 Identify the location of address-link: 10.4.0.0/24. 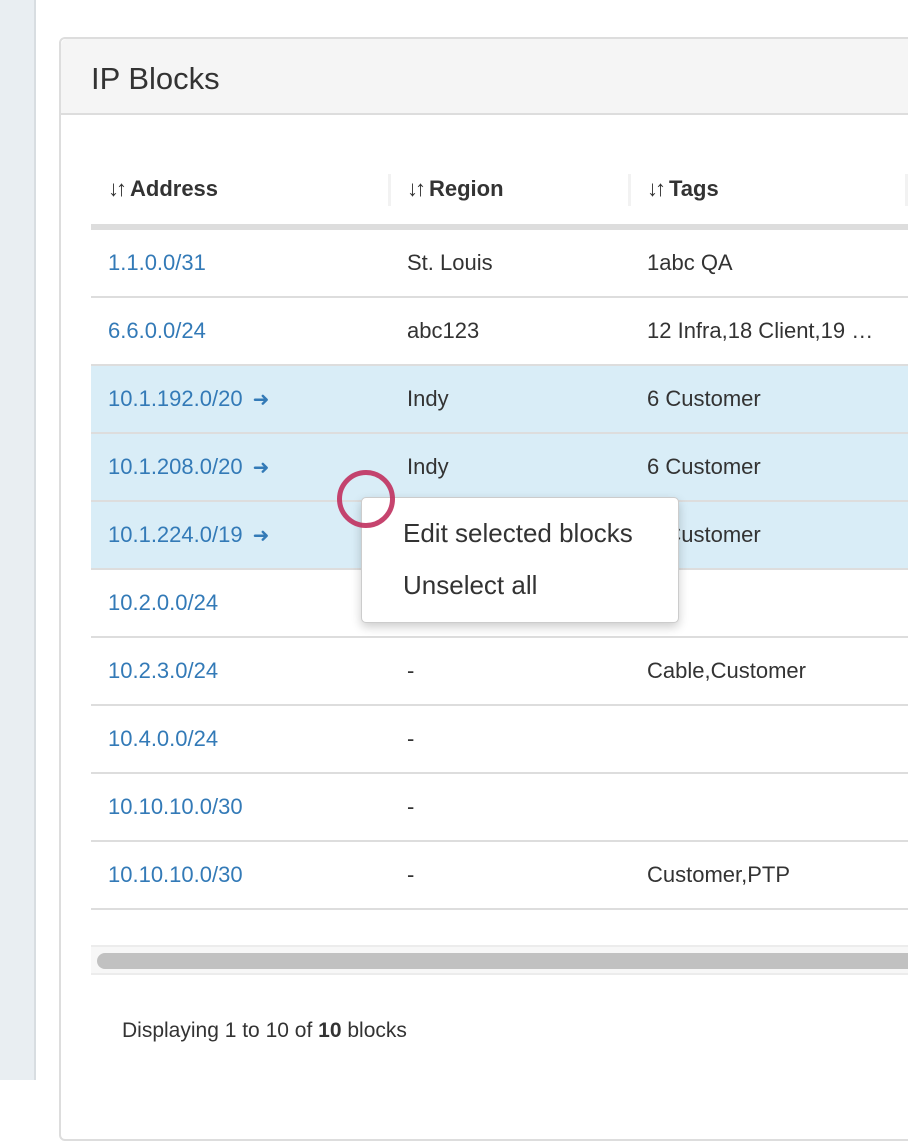
(163, 738).